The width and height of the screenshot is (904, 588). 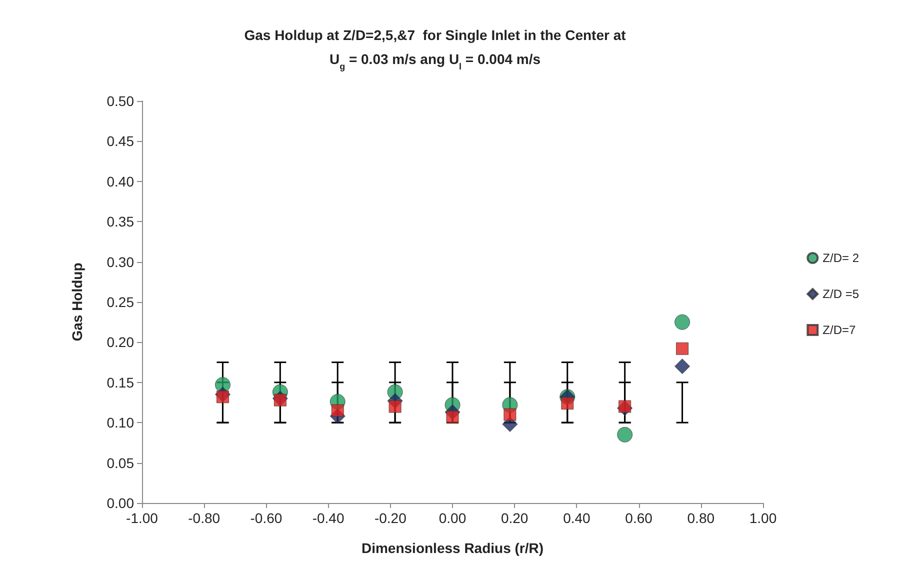 I want to click on x-tick-label: -0.40, so click(x=328, y=518).